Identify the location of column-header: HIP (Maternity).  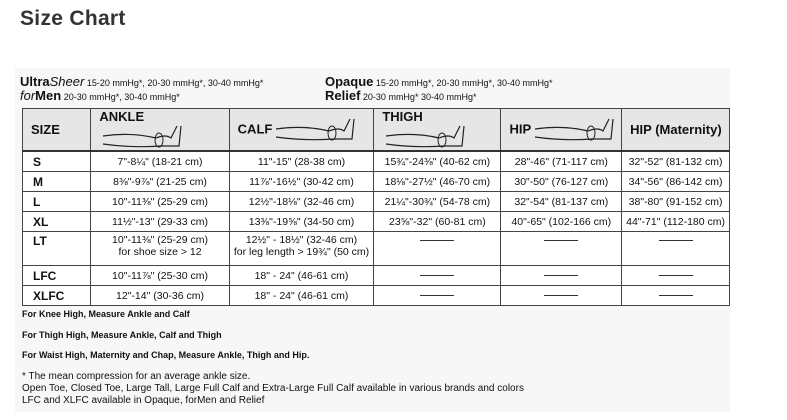
(675, 130).